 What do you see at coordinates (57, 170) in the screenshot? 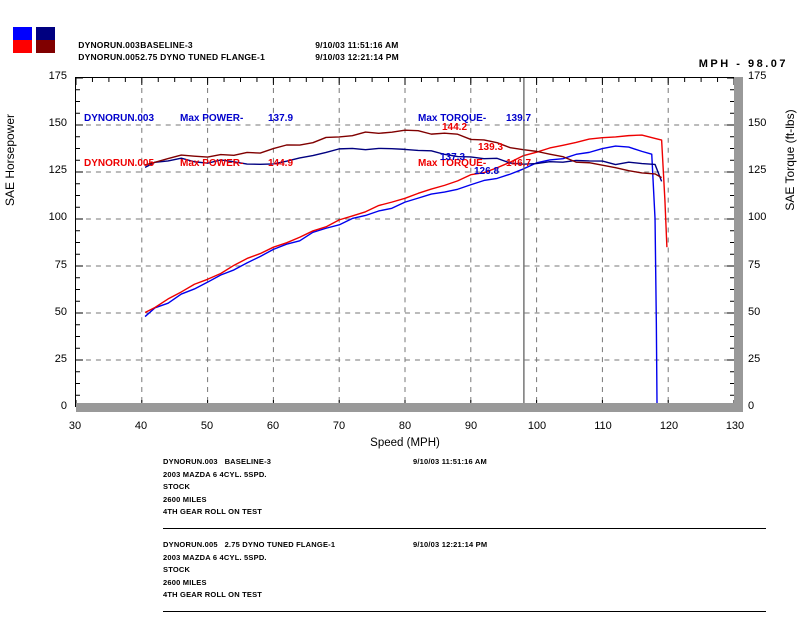
I see `y-tick-left-125: 125` at bounding box center [57, 170].